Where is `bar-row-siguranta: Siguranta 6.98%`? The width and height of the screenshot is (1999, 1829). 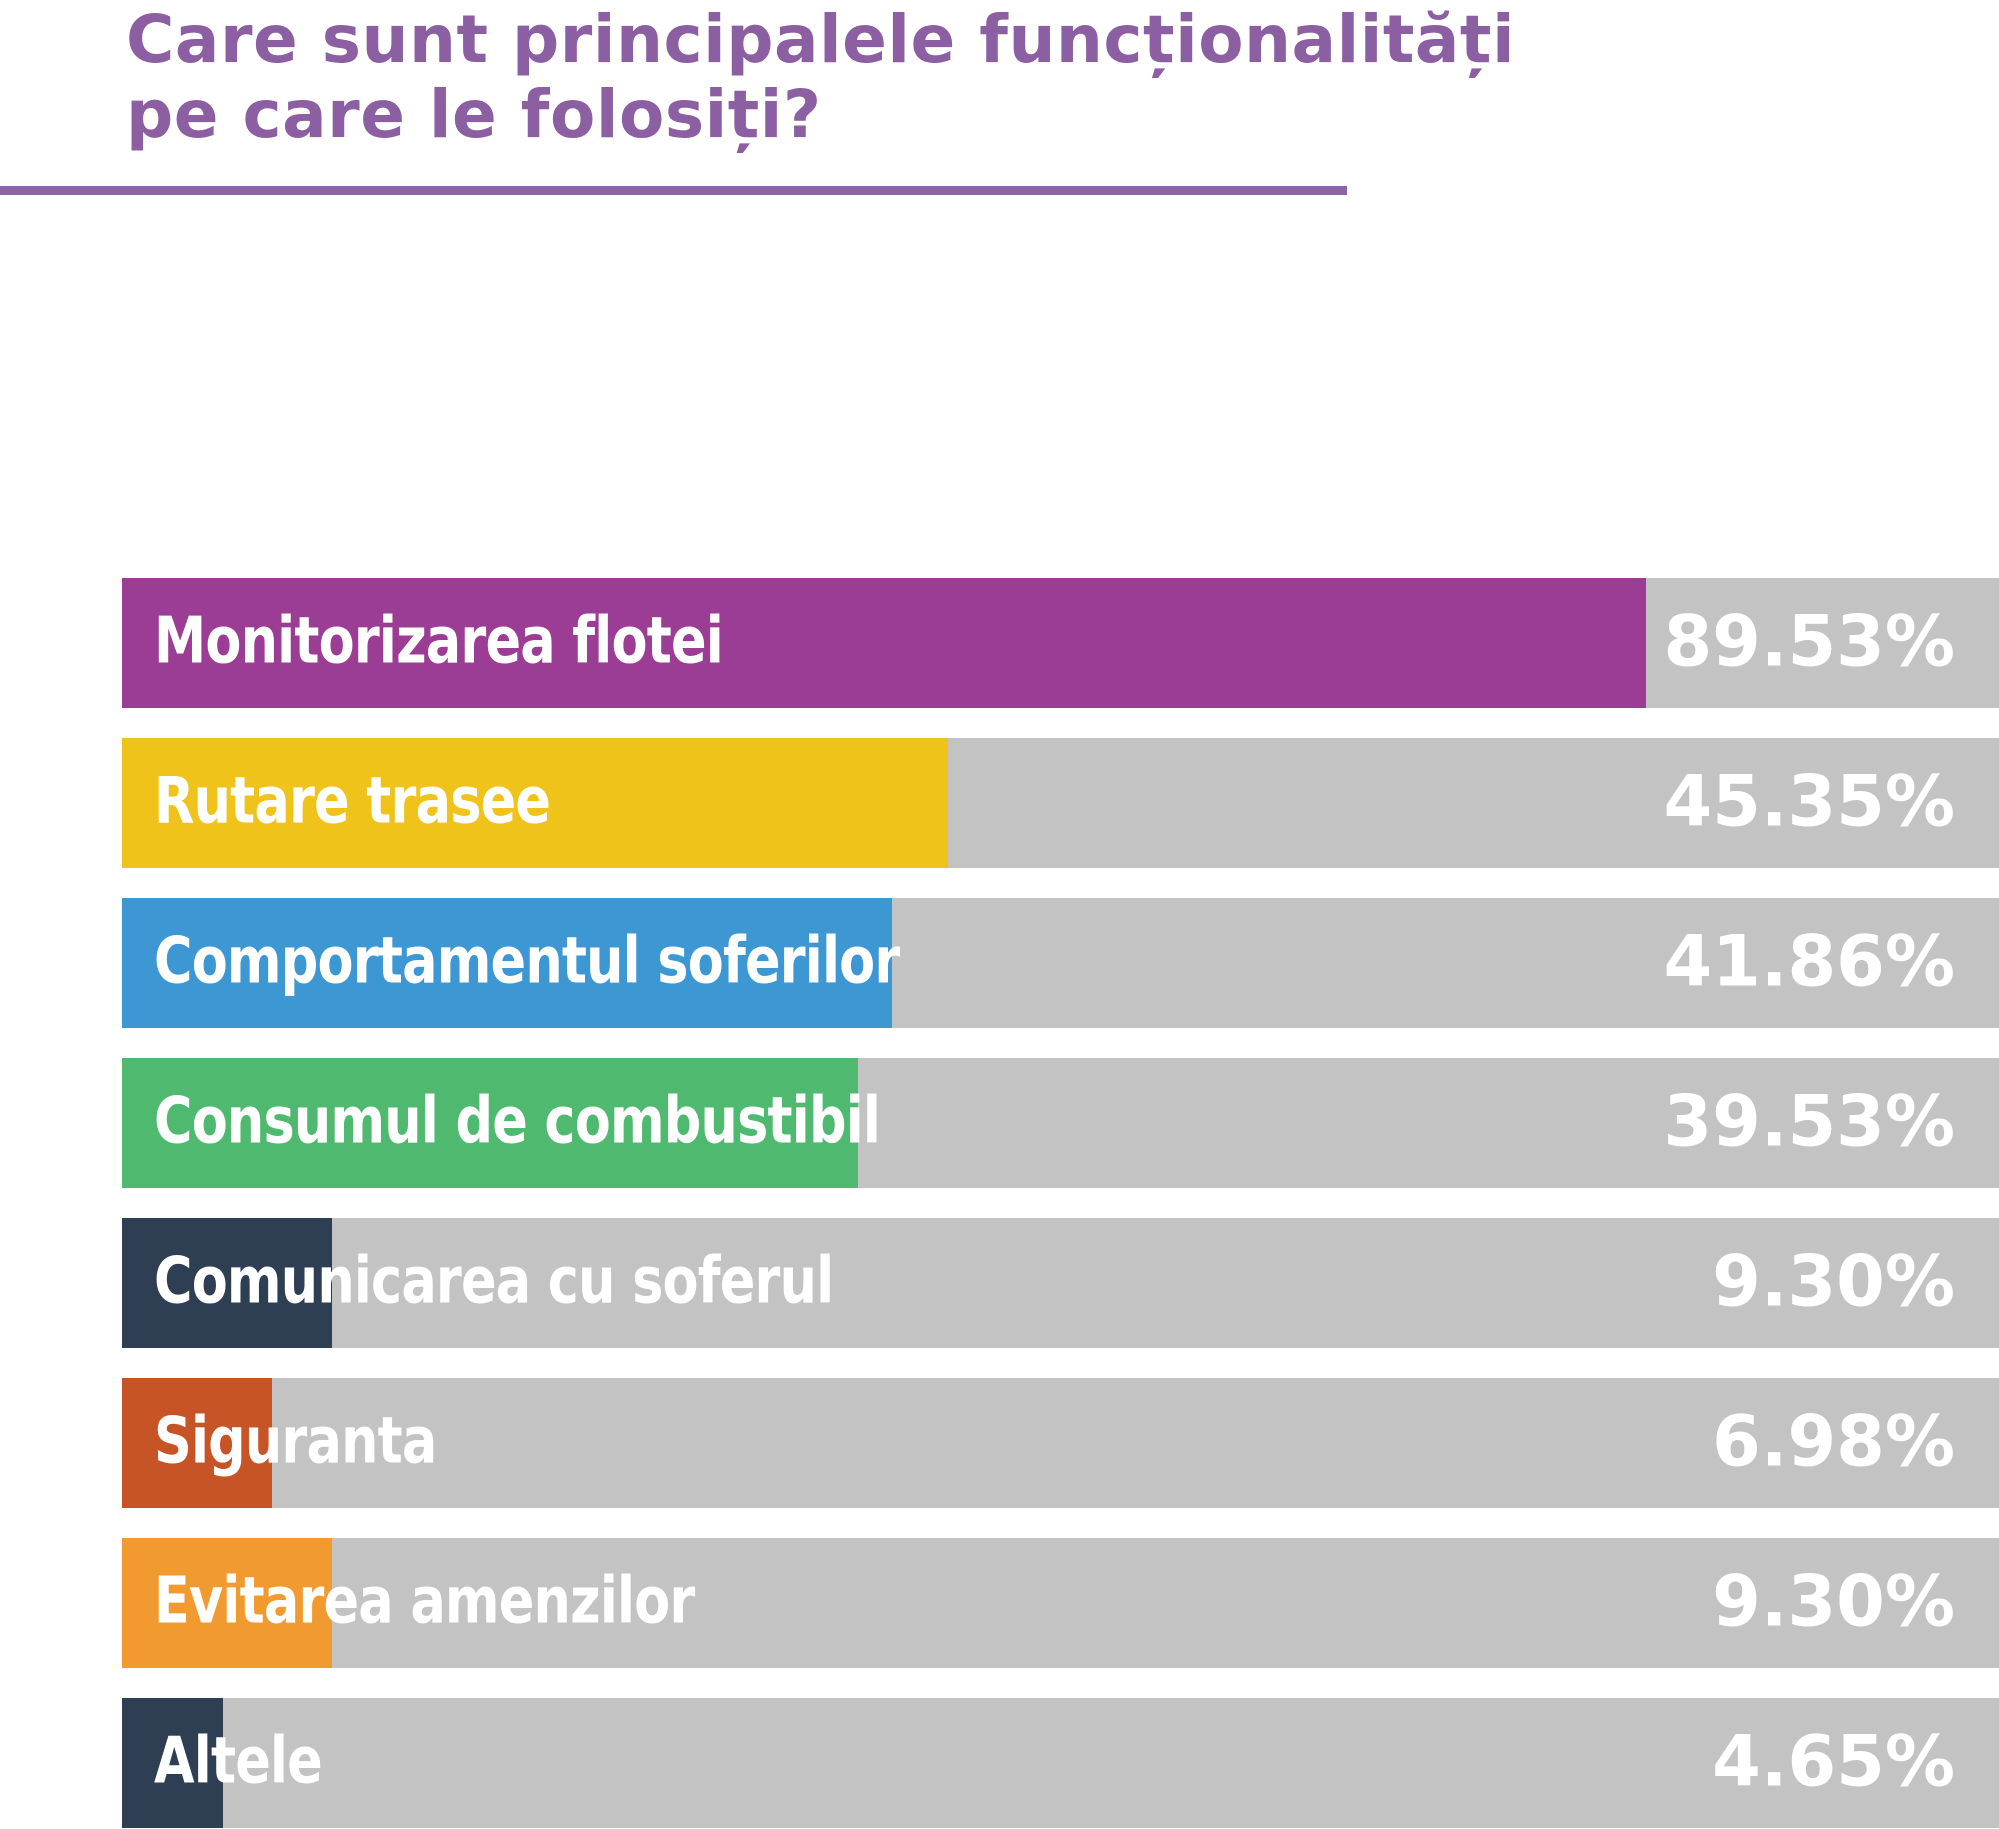 bar-row-siguranta: Siguranta 6.98% is located at coordinates (1060, 1443).